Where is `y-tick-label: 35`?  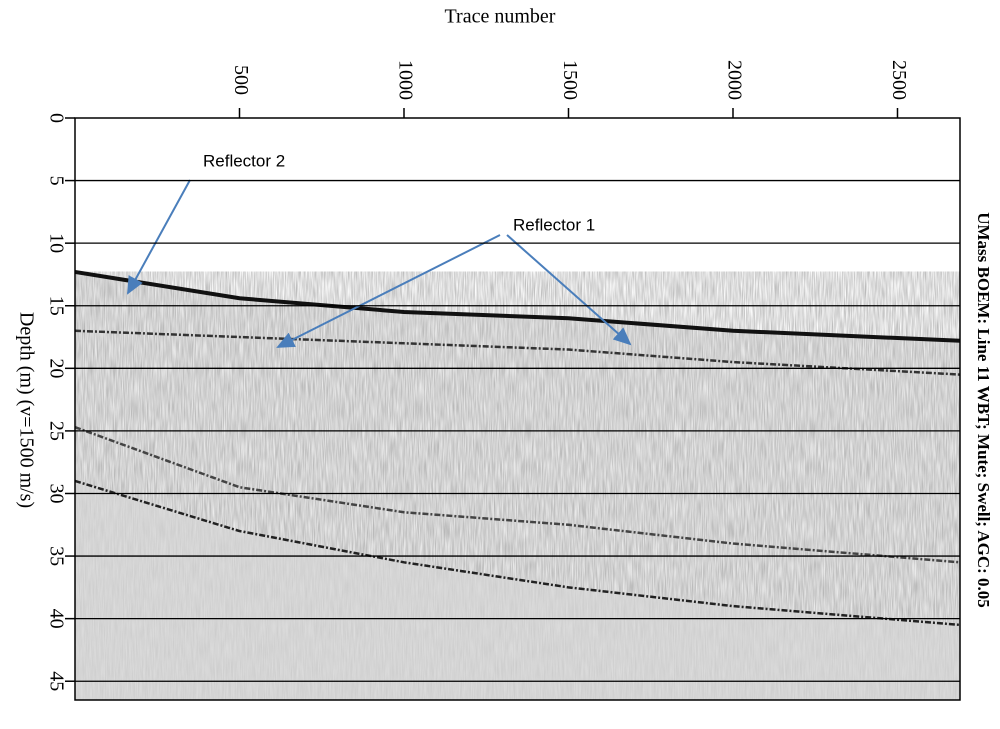 y-tick-label: 35 is located at coordinates (56, 556).